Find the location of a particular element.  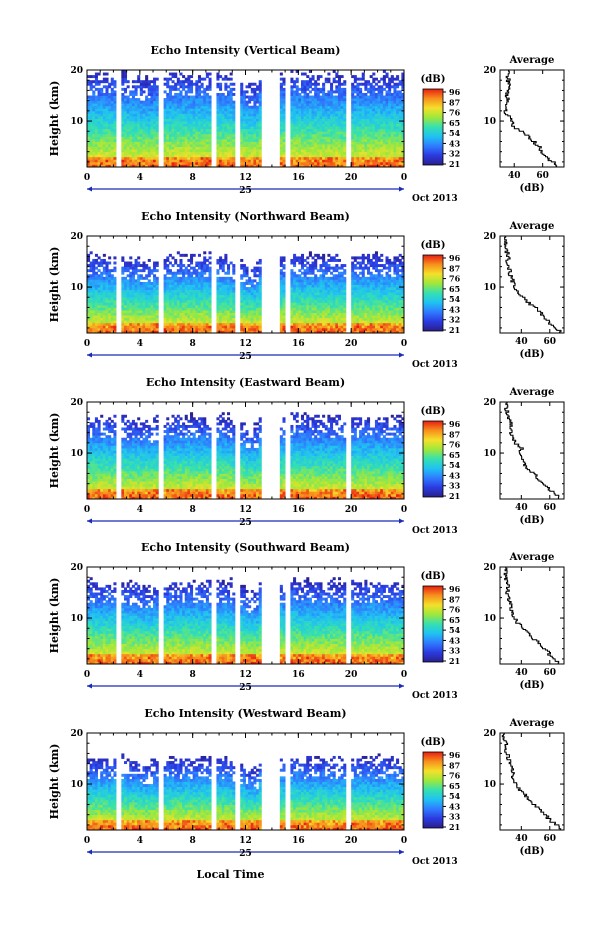

colorbar-tick-label: 32 is located at coordinates (454, 320).